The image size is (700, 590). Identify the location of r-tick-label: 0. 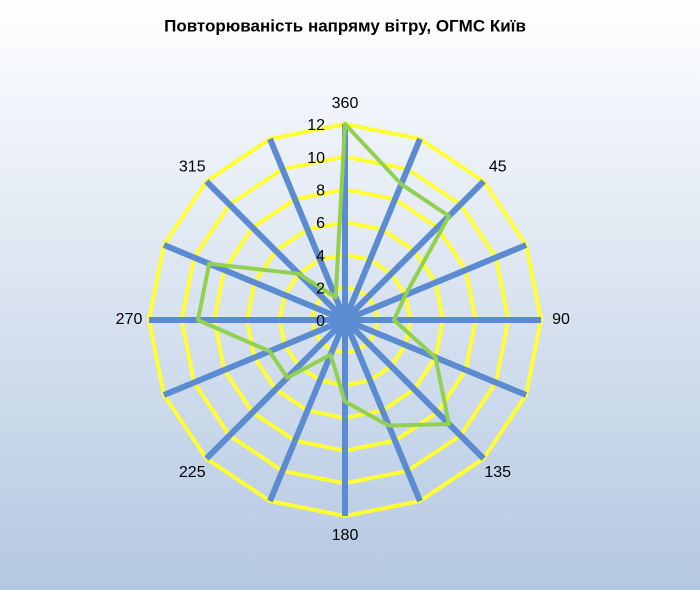
(320, 321).